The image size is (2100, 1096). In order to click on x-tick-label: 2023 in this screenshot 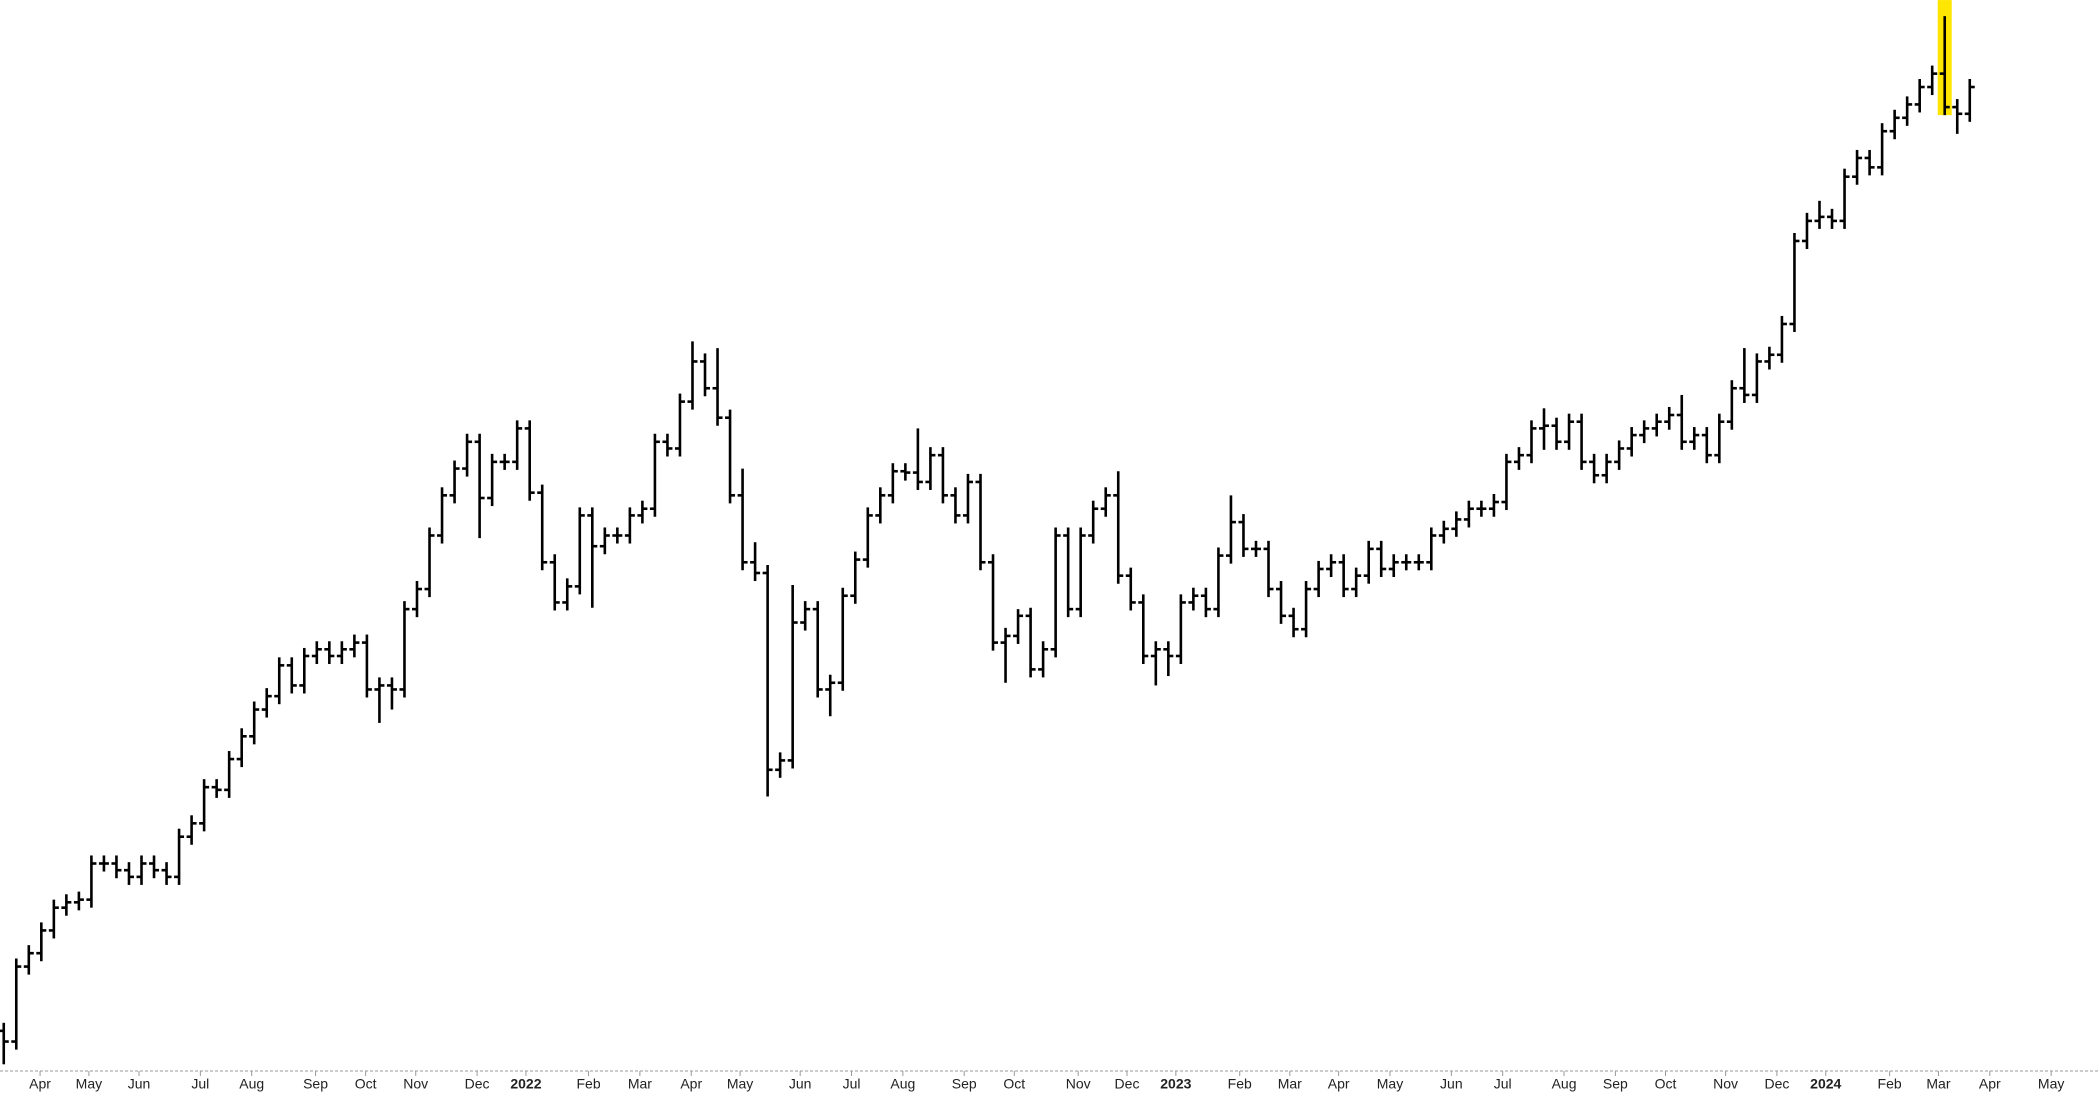, I will do `click(1175, 1084)`.